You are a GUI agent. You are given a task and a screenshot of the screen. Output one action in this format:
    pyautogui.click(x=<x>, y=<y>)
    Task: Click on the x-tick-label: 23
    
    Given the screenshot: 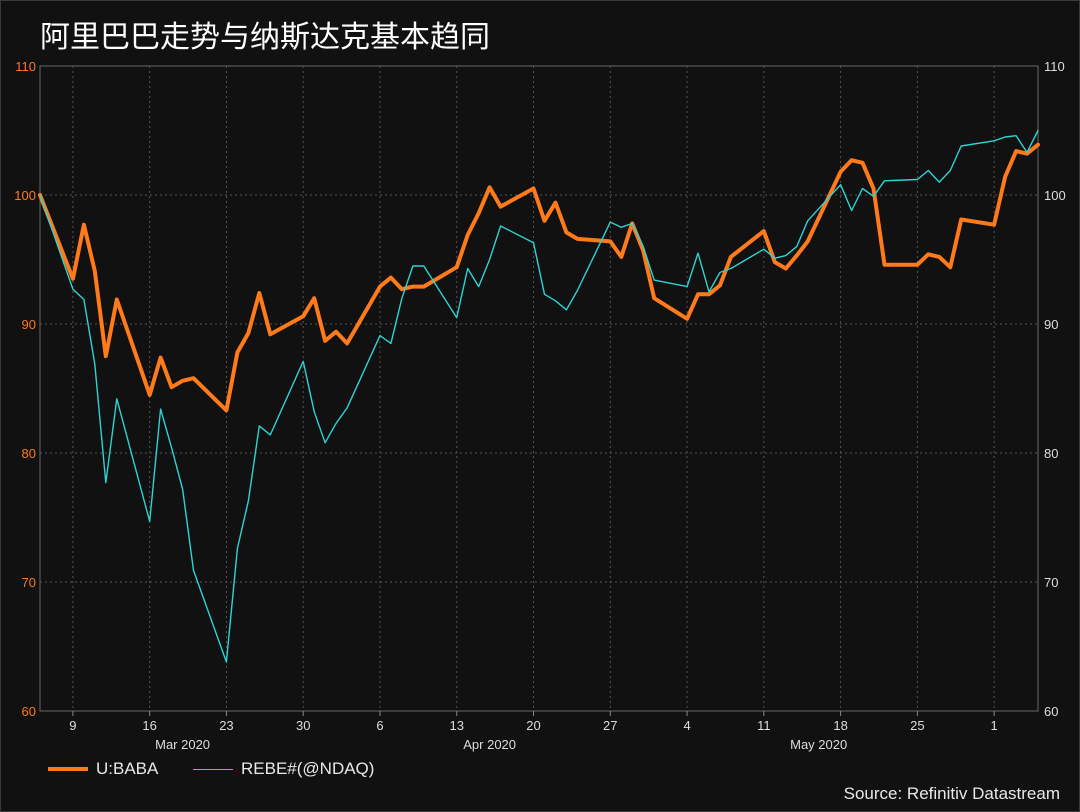 What is the action you would take?
    pyautogui.click(x=226, y=725)
    